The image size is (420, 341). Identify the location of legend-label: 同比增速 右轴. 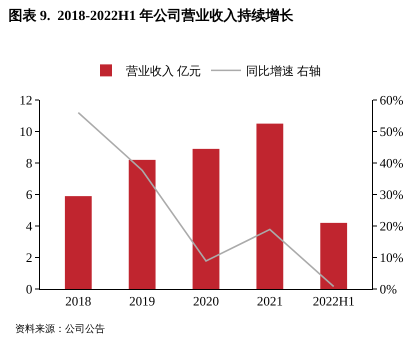
(283, 71).